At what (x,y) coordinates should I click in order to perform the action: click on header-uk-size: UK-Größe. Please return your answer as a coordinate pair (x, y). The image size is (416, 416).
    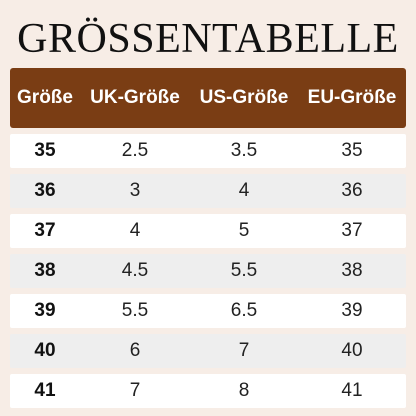
    Looking at the image, I should click on (135, 97).